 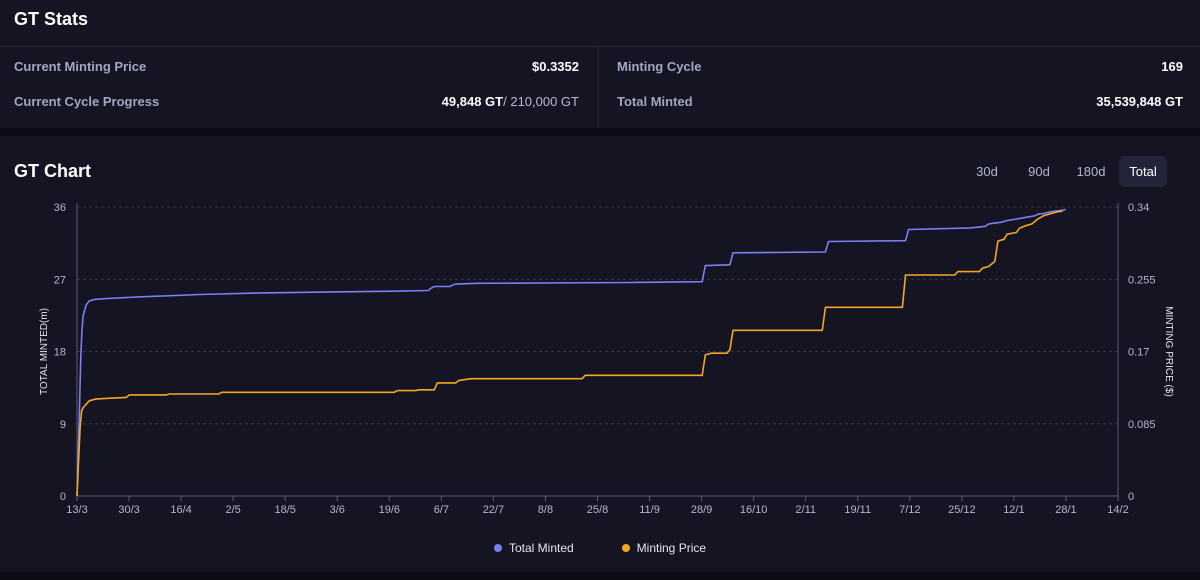 I want to click on x-tick-label: 7/12, so click(x=909, y=510).